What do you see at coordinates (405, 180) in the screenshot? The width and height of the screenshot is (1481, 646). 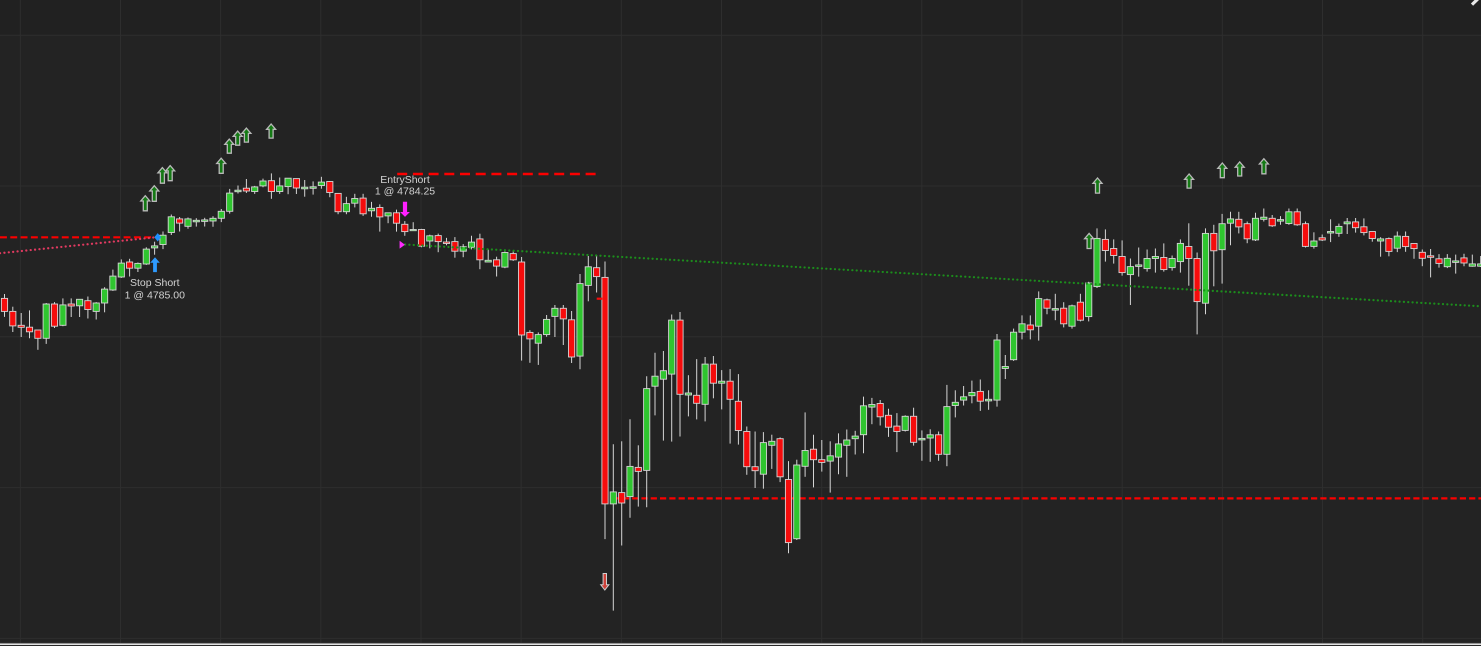 I see `svg-text: EntryShort` at bounding box center [405, 180].